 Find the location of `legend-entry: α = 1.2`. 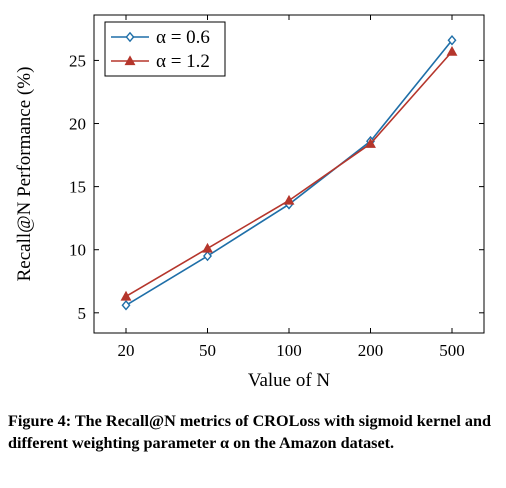

legend-entry: α = 1.2 is located at coordinates (160, 61).